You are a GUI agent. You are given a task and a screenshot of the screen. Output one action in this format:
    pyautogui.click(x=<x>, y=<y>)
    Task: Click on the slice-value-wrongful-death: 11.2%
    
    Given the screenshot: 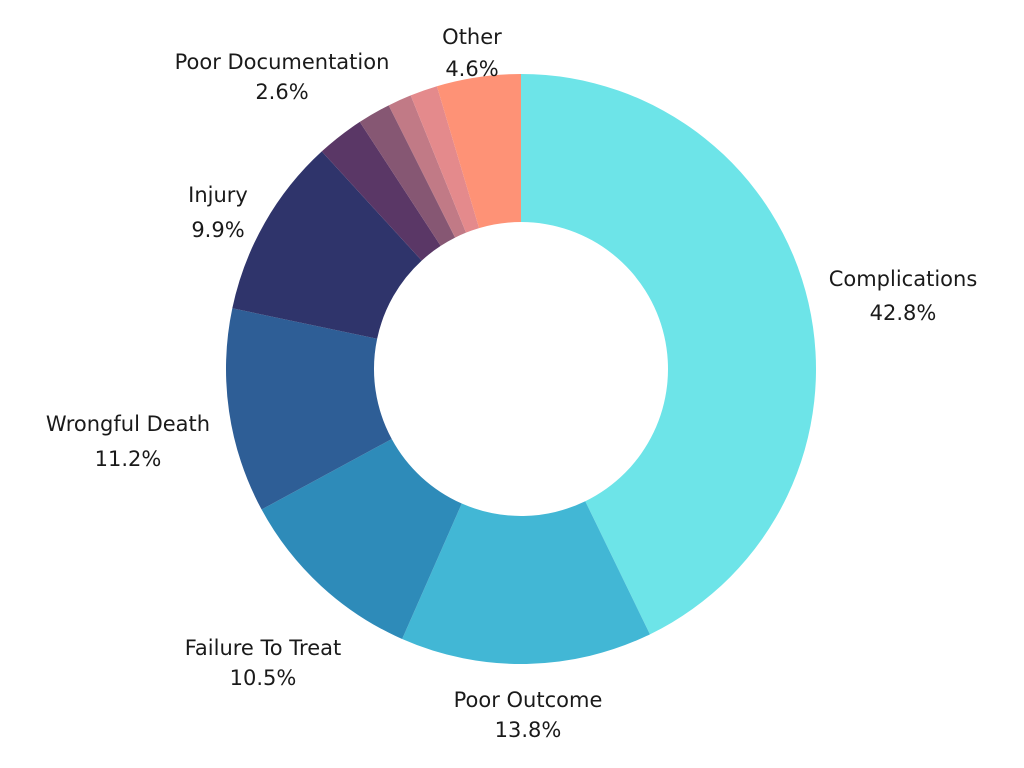 What is the action you would take?
    pyautogui.click(x=128, y=459)
    